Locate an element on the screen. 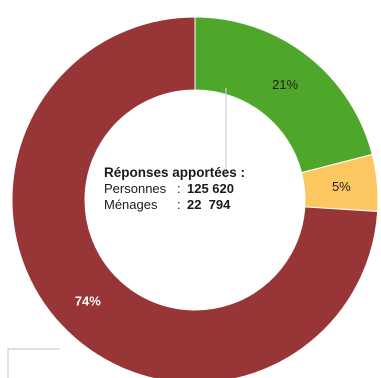  persons-value: 125 620 is located at coordinates (210, 188).